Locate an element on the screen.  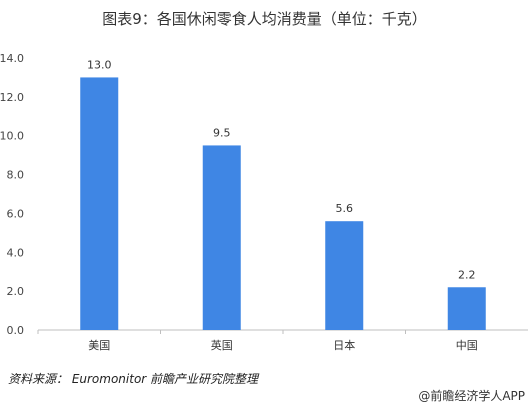
chart-title: 图表9：各国休闲零食人均消费量（单位：千克） is located at coordinates (264, 19).